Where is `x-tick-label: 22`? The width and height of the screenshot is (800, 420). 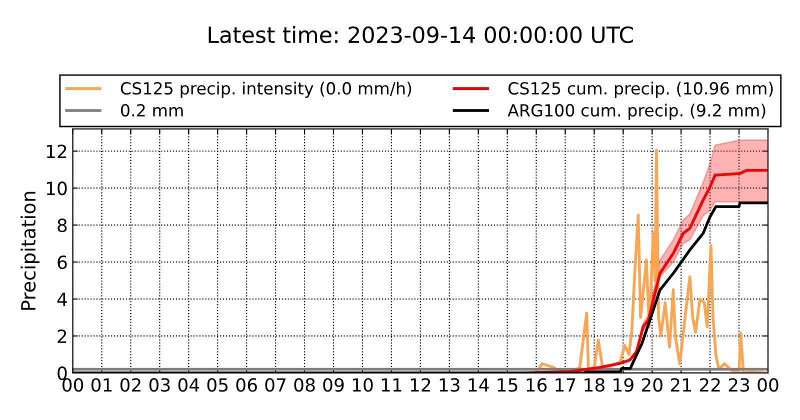 x-tick-label: 22 is located at coordinates (710, 385).